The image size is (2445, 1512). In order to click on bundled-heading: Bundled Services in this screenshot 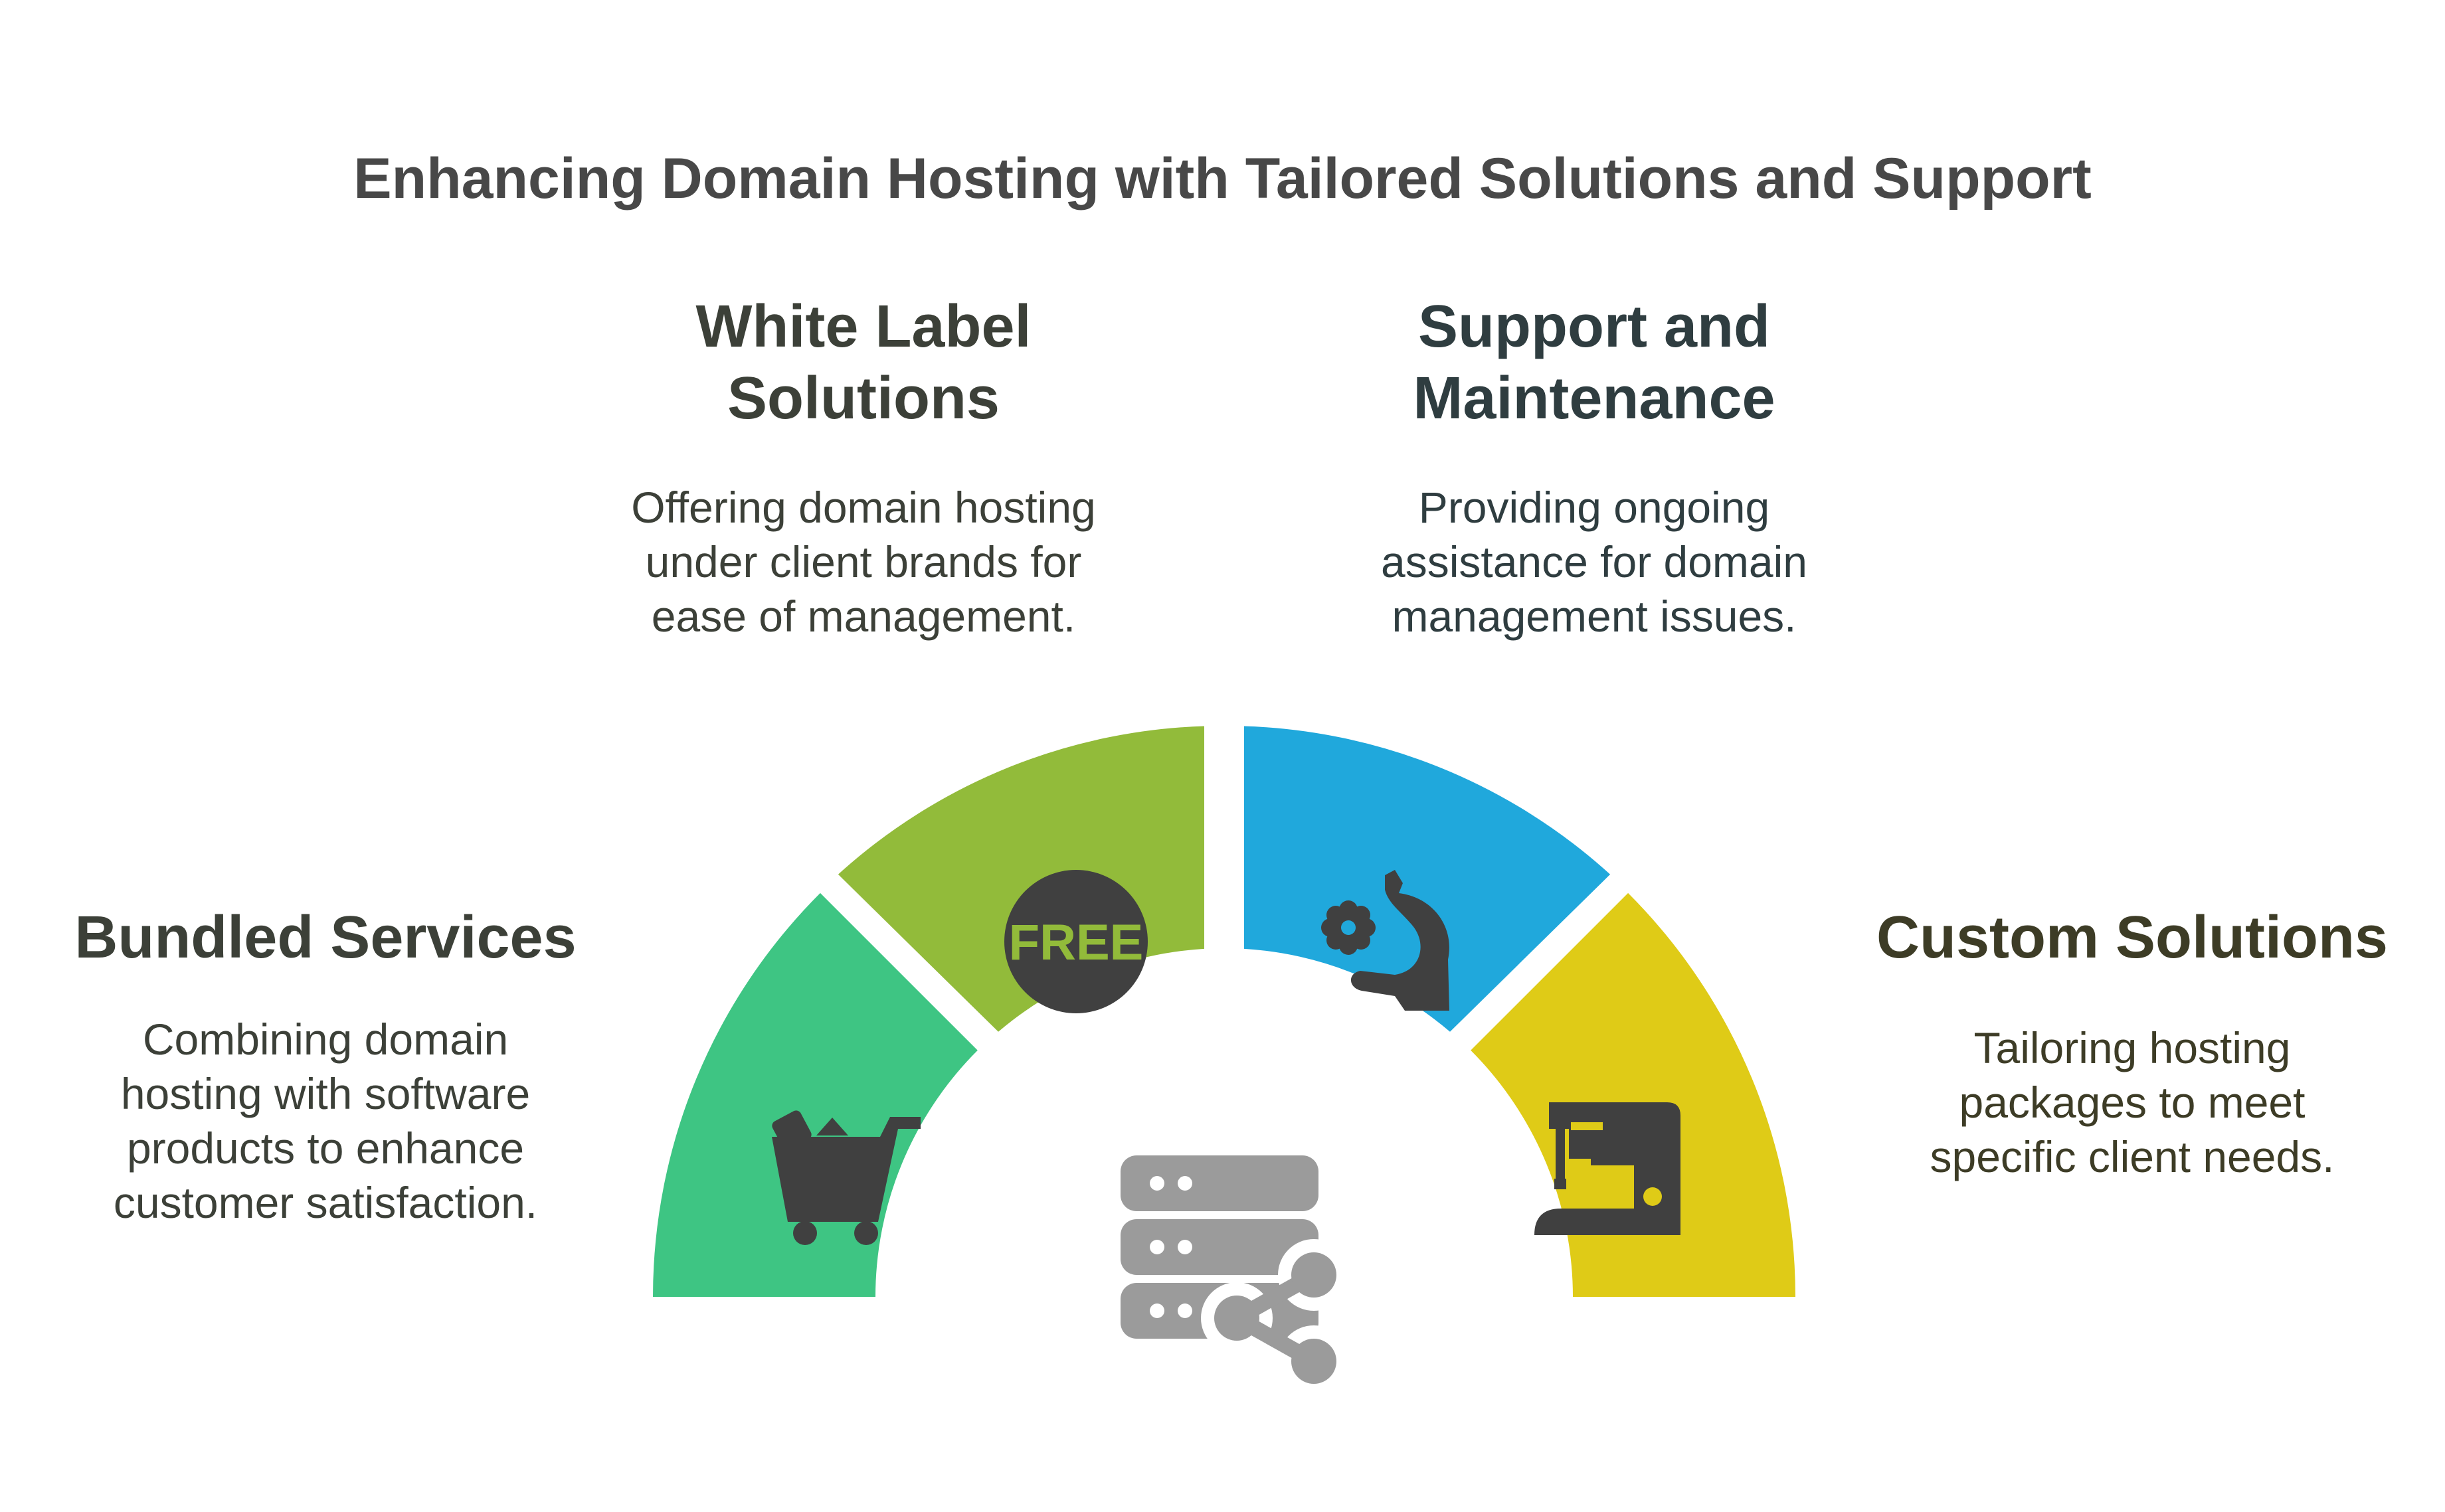, I will do `click(325, 937)`.